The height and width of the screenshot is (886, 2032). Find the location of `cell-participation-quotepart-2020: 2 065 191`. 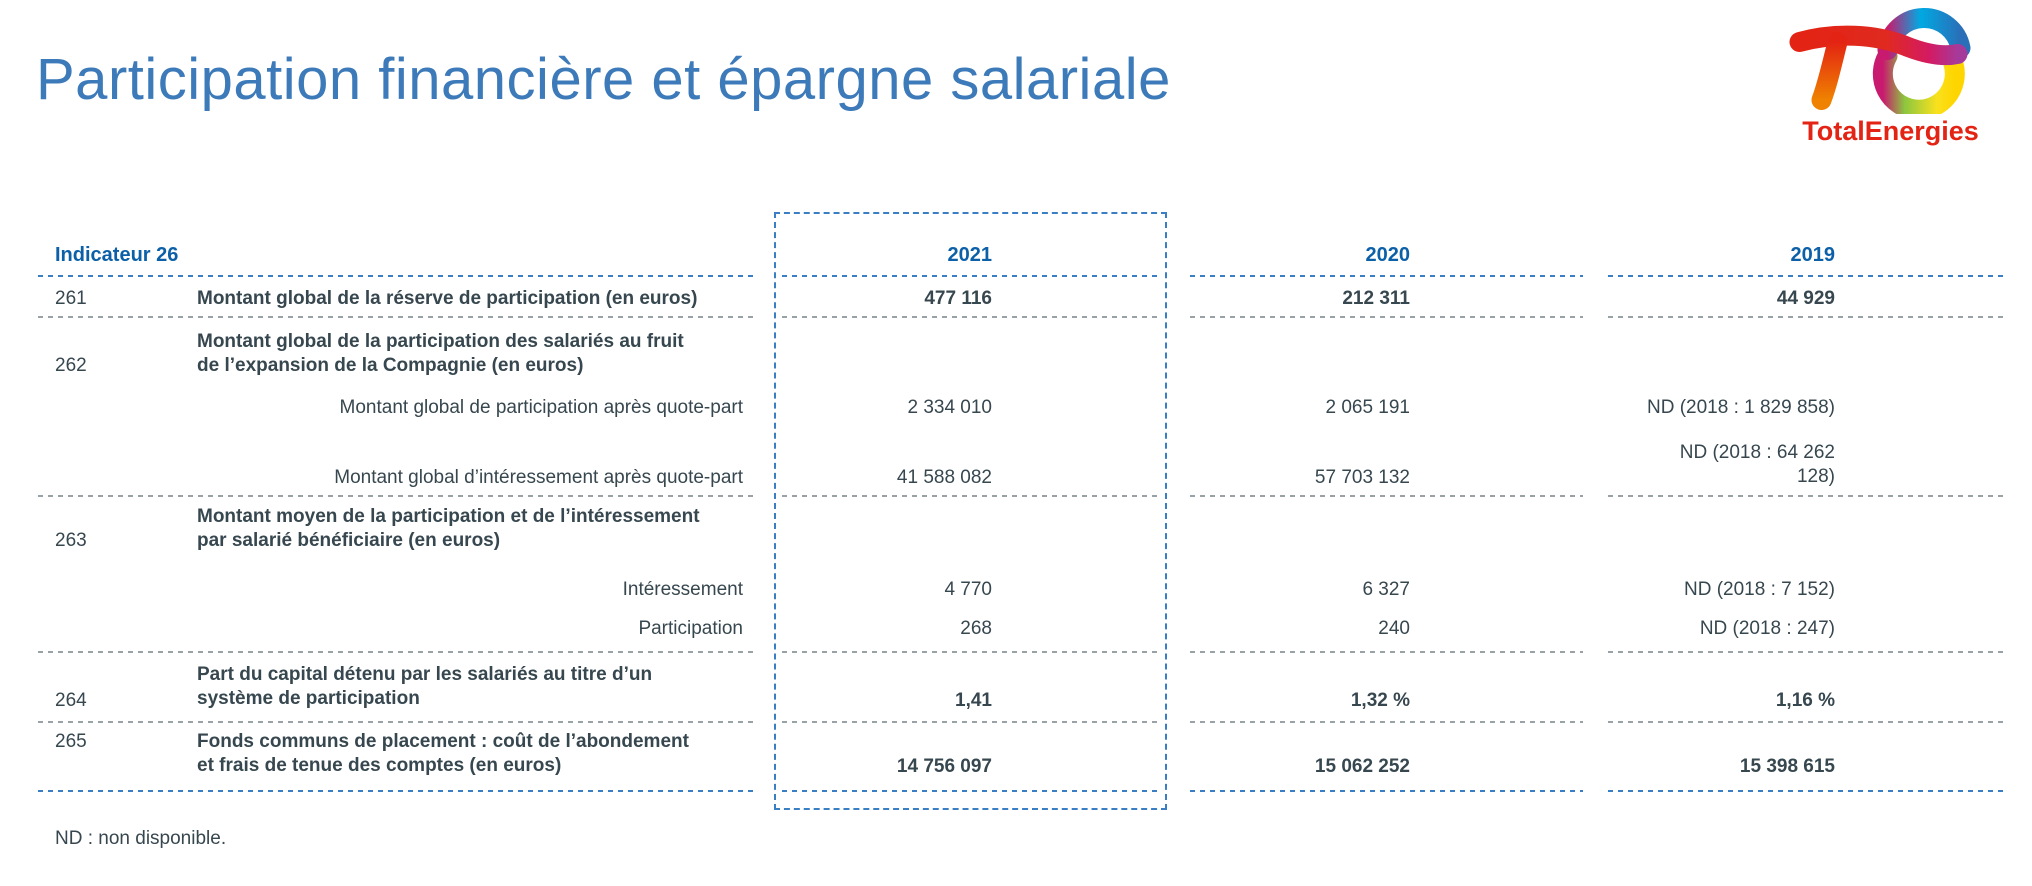

cell-participation-quotepart-2020: 2 065 191 is located at coordinates (1367, 407).